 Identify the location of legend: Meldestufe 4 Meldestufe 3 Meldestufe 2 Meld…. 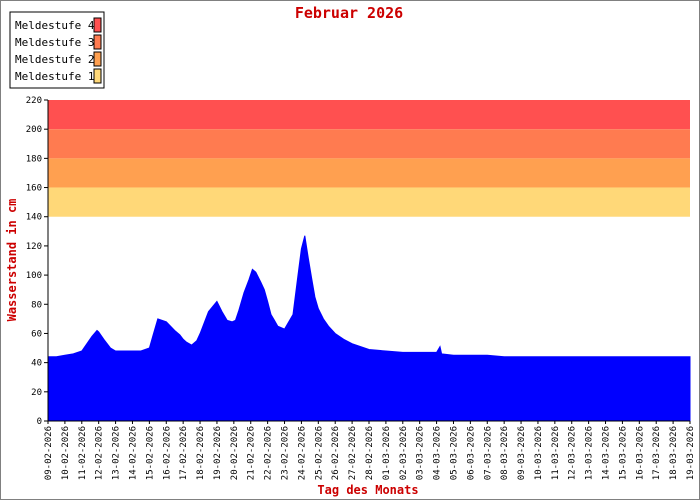
(57, 50).